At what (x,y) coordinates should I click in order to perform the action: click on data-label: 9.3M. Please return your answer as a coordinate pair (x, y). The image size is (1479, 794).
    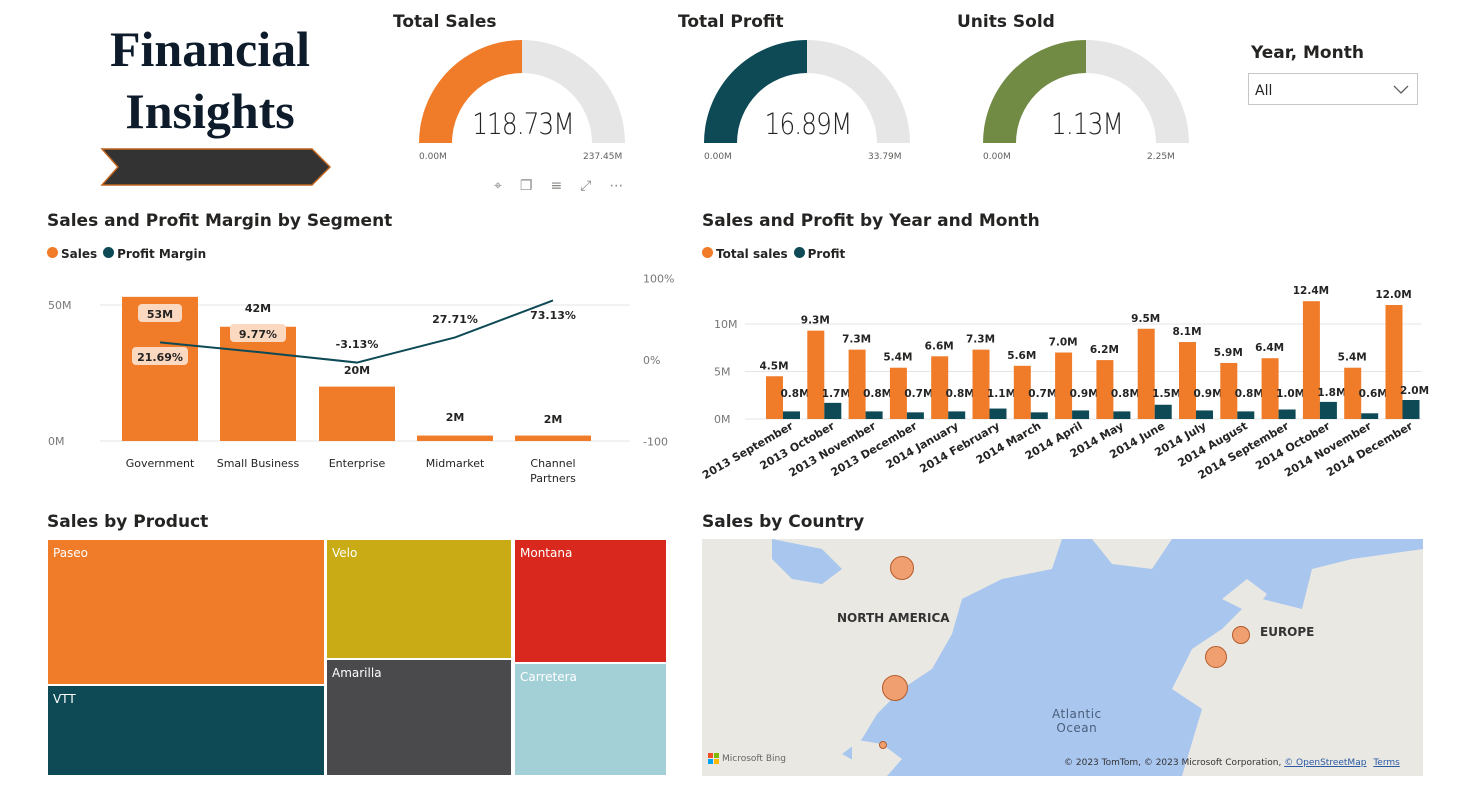
    Looking at the image, I should click on (815, 321).